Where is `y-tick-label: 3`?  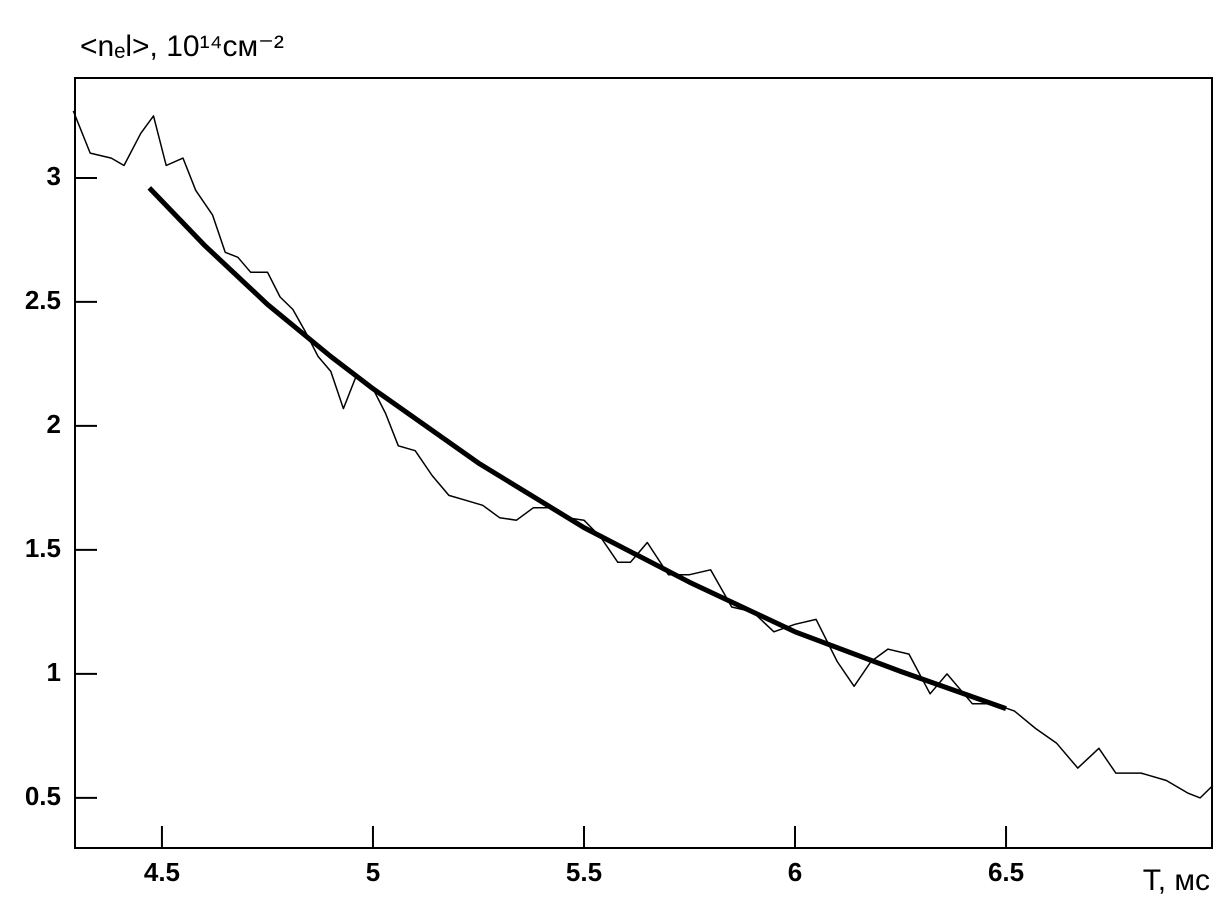 y-tick-label: 3 is located at coordinates (54, 176).